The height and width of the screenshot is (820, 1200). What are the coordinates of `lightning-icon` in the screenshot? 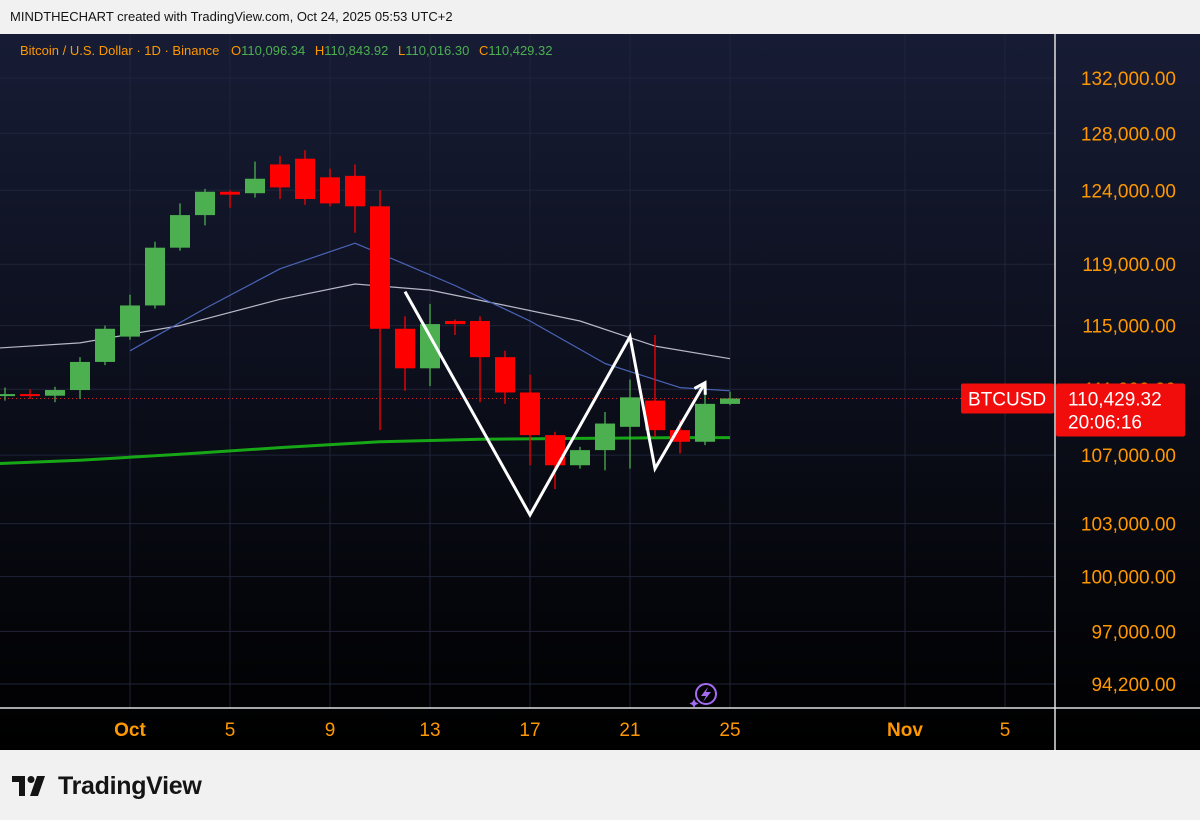 It's located at (703, 695).